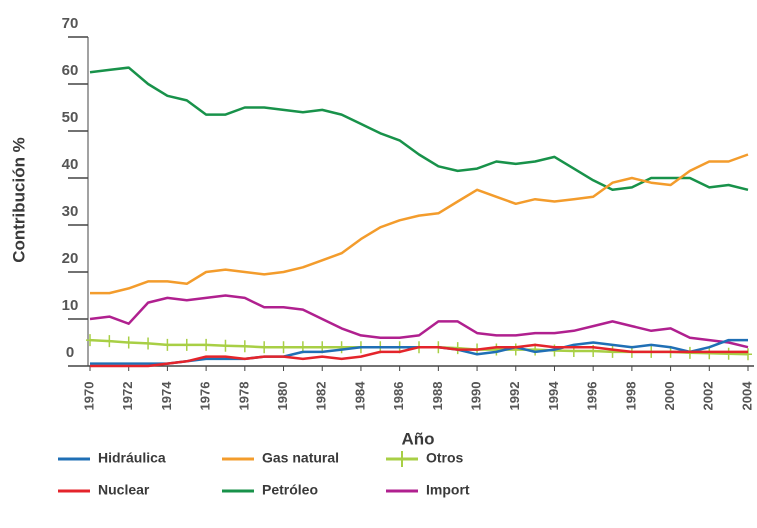 The image size is (757, 528). I want to click on y-tick-label: 60, so click(70, 70).